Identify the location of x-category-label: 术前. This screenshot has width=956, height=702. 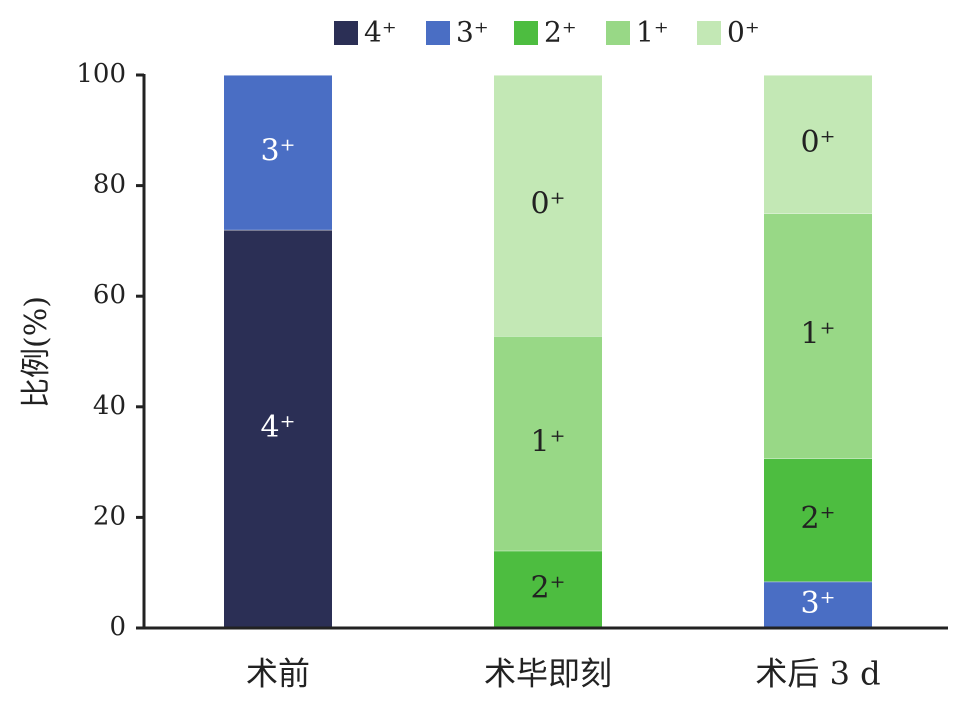
(278, 674).